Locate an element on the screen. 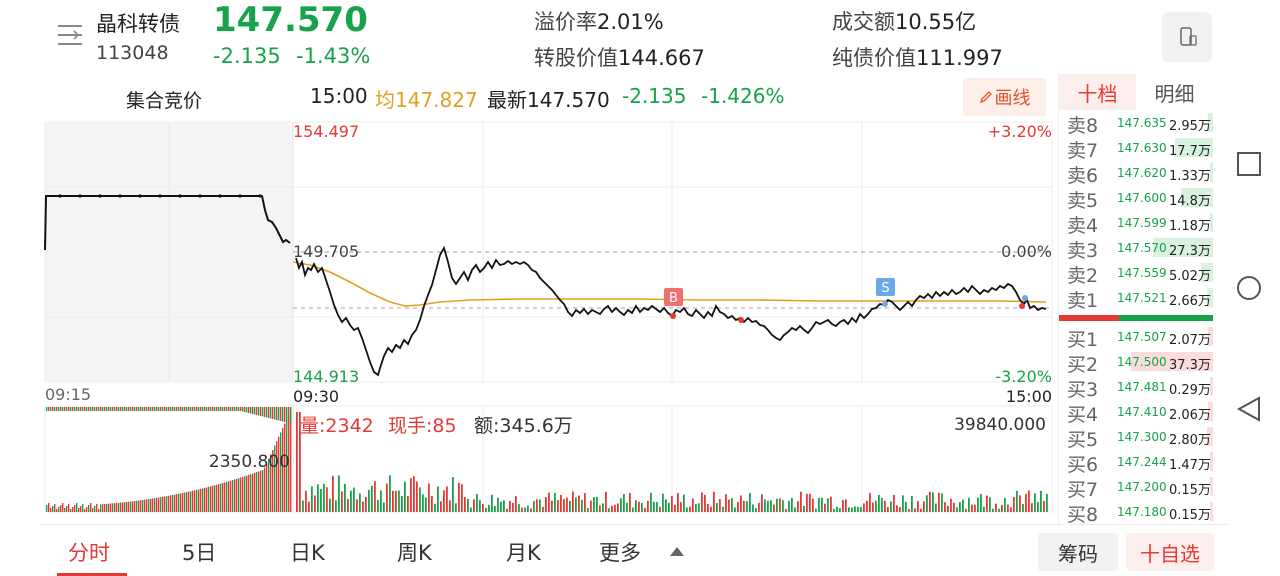 This screenshot has height=576, width=1280. chip-distribution-button: 筹码 is located at coordinates (1078, 552).